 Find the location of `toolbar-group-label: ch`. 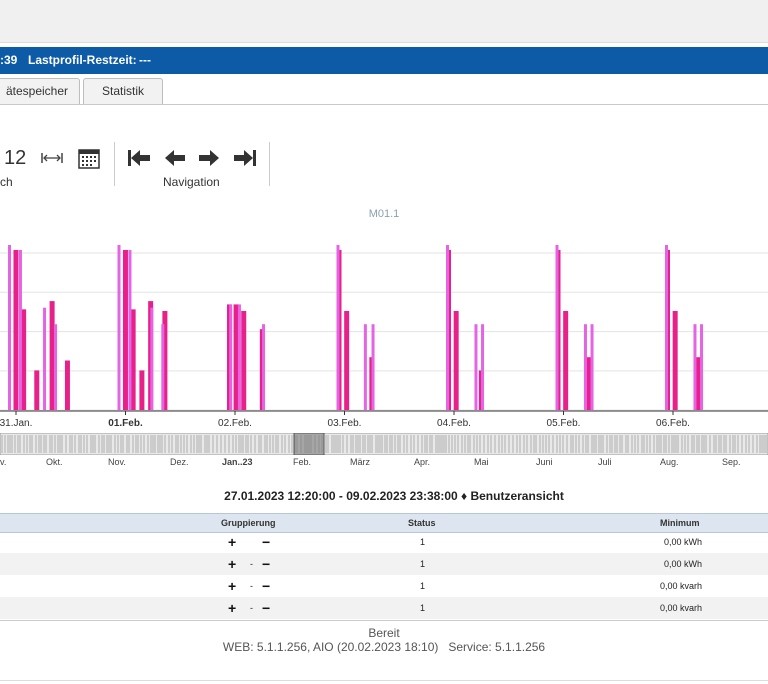

toolbar-group-label: ch is located at coordinates (6, 182).